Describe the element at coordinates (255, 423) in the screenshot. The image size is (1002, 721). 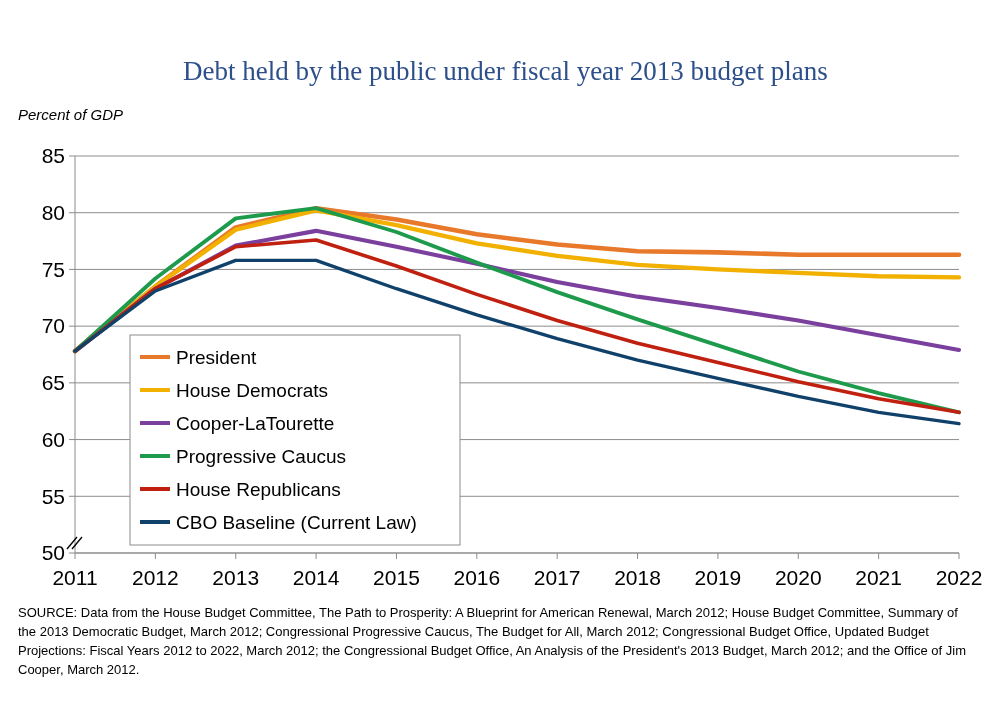
I see `legend-label: Cooper-LaTourette` at that location.